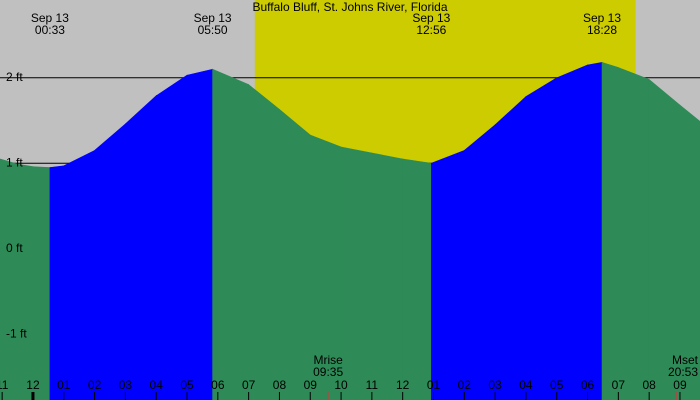 The image size is (700, 400). What do you see at coordinates (328, 360) in the screenshot?
I see `moon-label: Mrise` at bounding box center [328, 360].